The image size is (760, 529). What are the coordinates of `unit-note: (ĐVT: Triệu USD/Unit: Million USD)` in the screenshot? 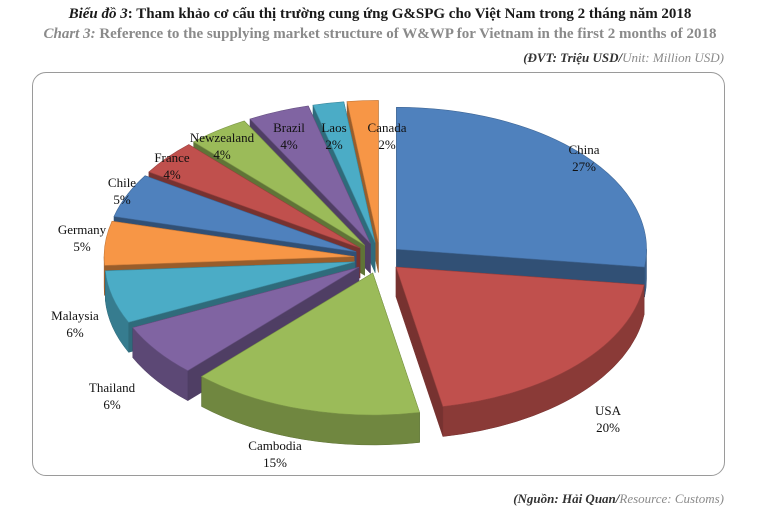 It's located at (623, 58).